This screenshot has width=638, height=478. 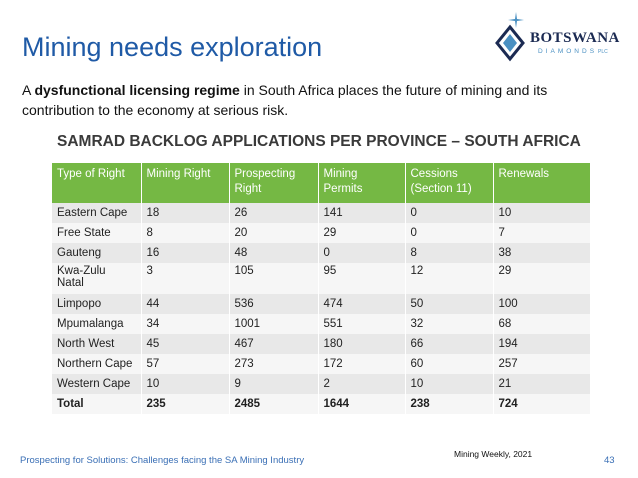 I want to click on cessions-cell: 60, so click(x=449, y=364).